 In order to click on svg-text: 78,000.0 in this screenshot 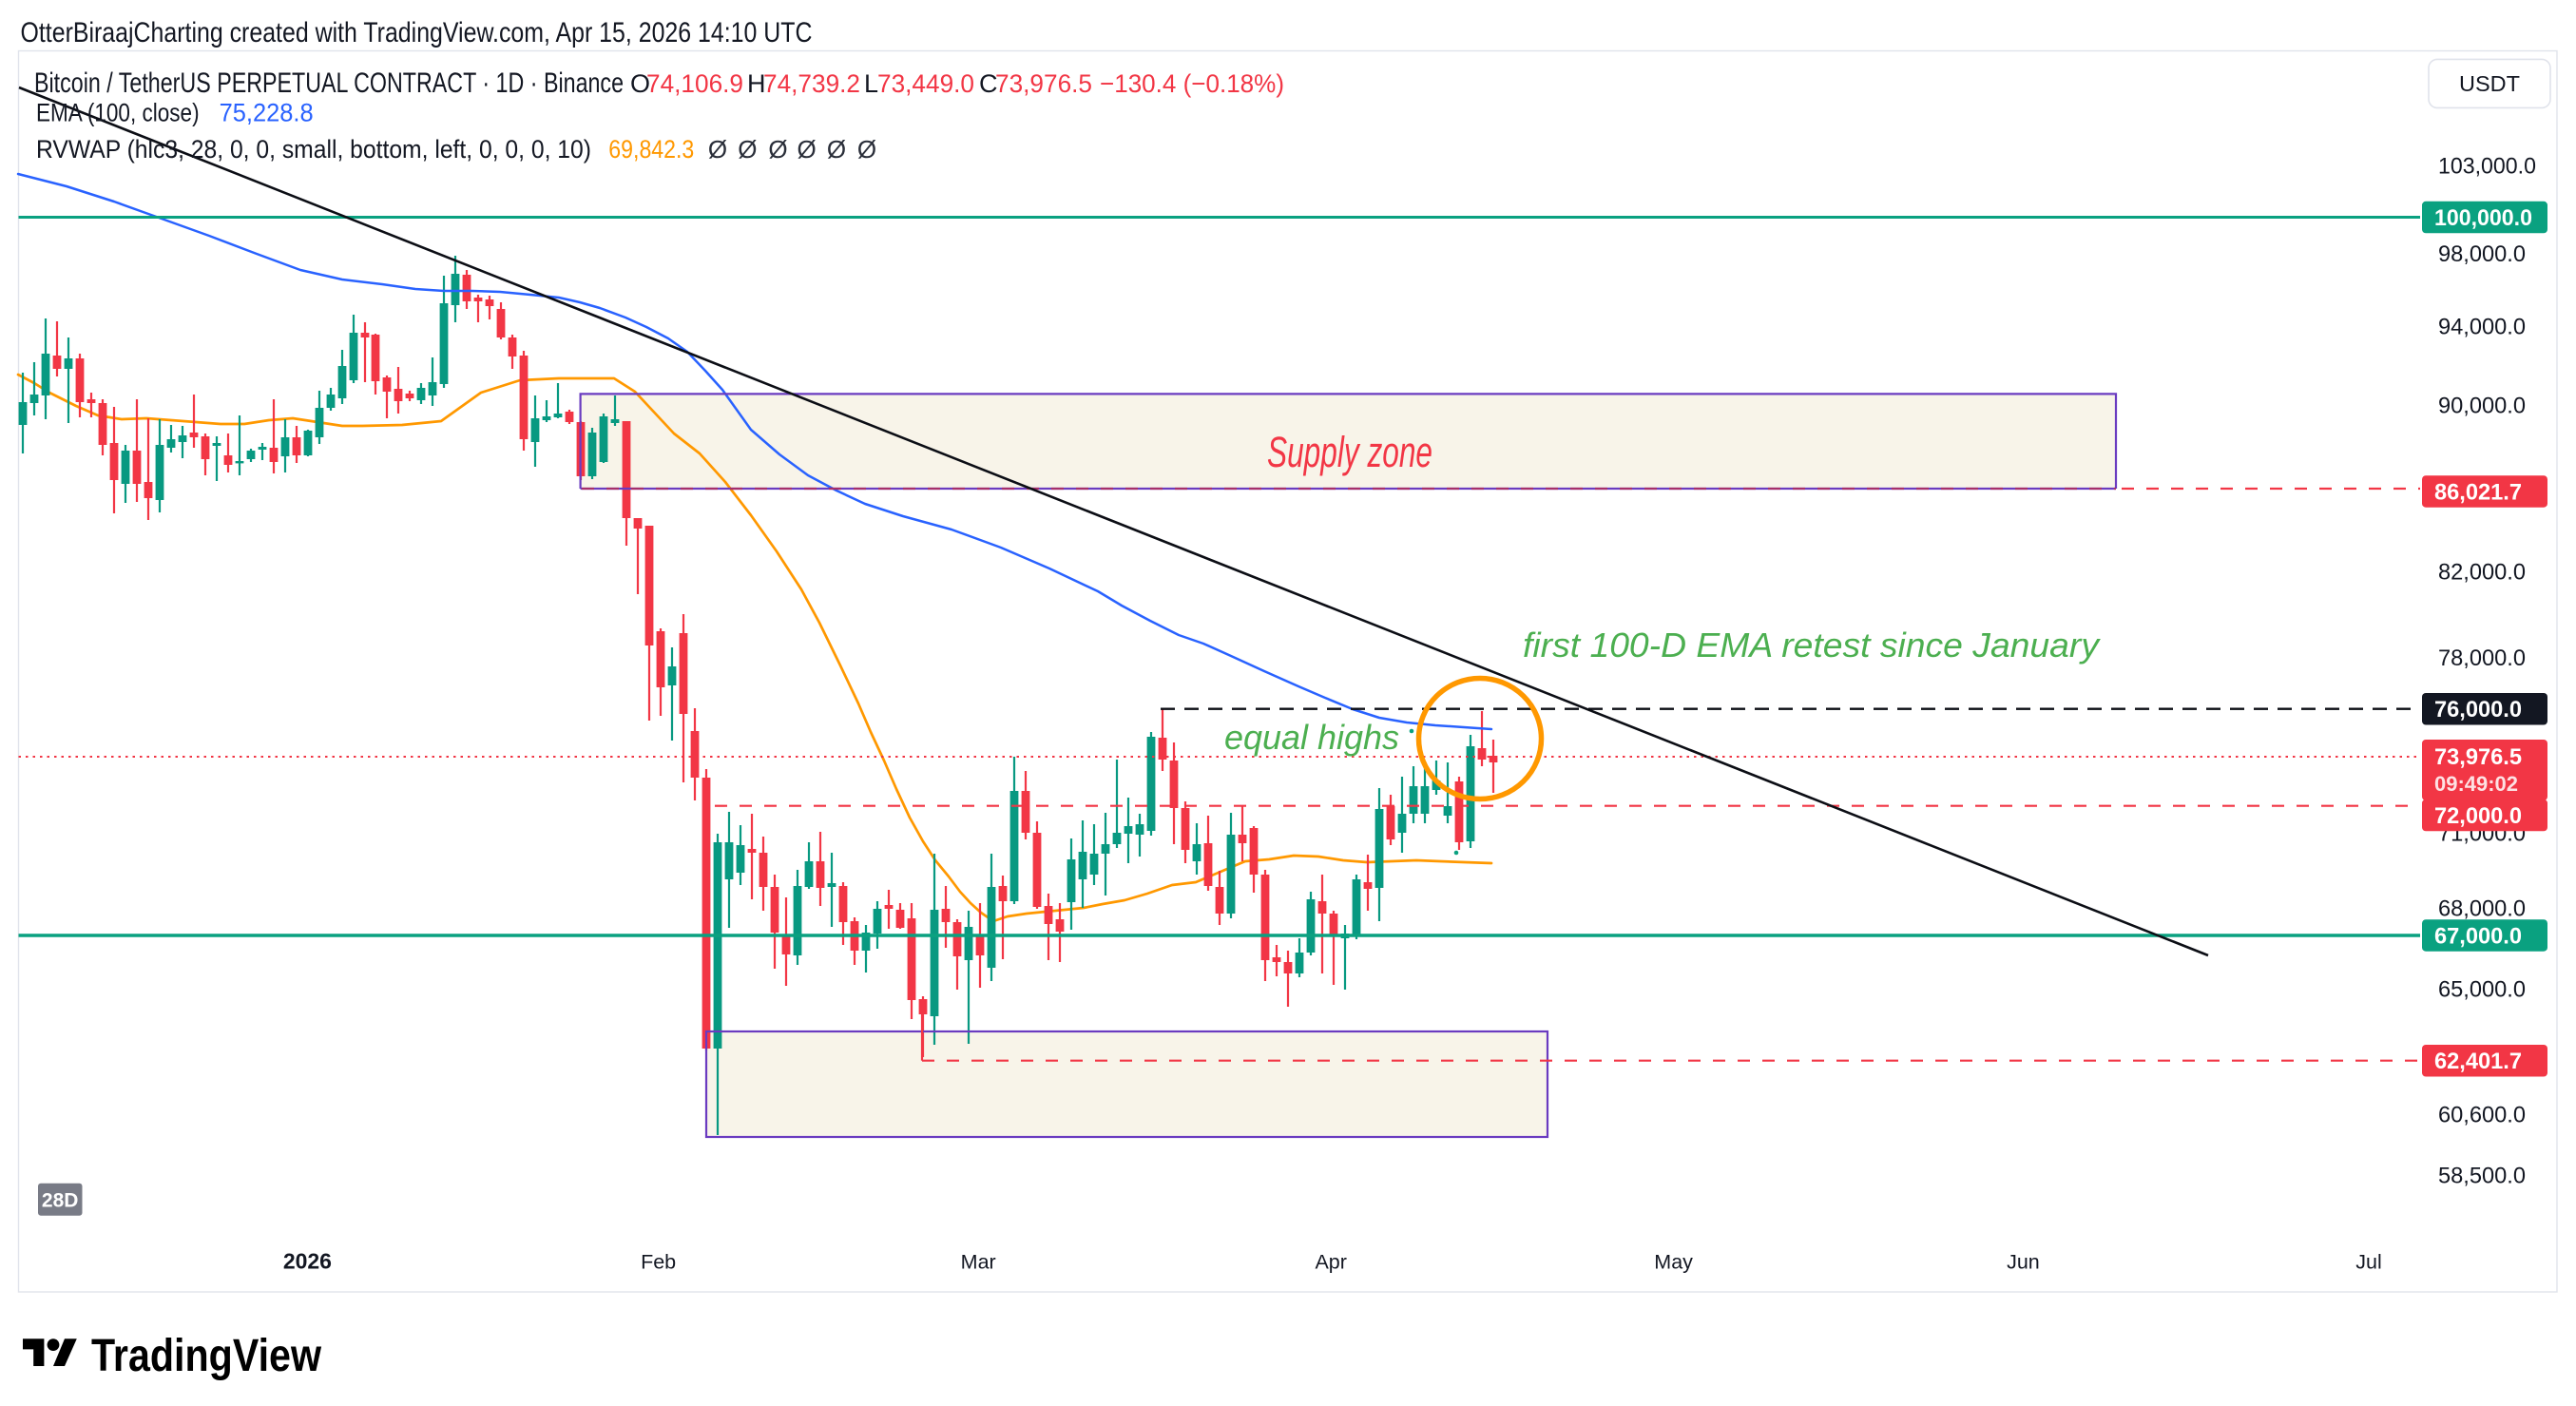, I will do `click(2482, 658)`.